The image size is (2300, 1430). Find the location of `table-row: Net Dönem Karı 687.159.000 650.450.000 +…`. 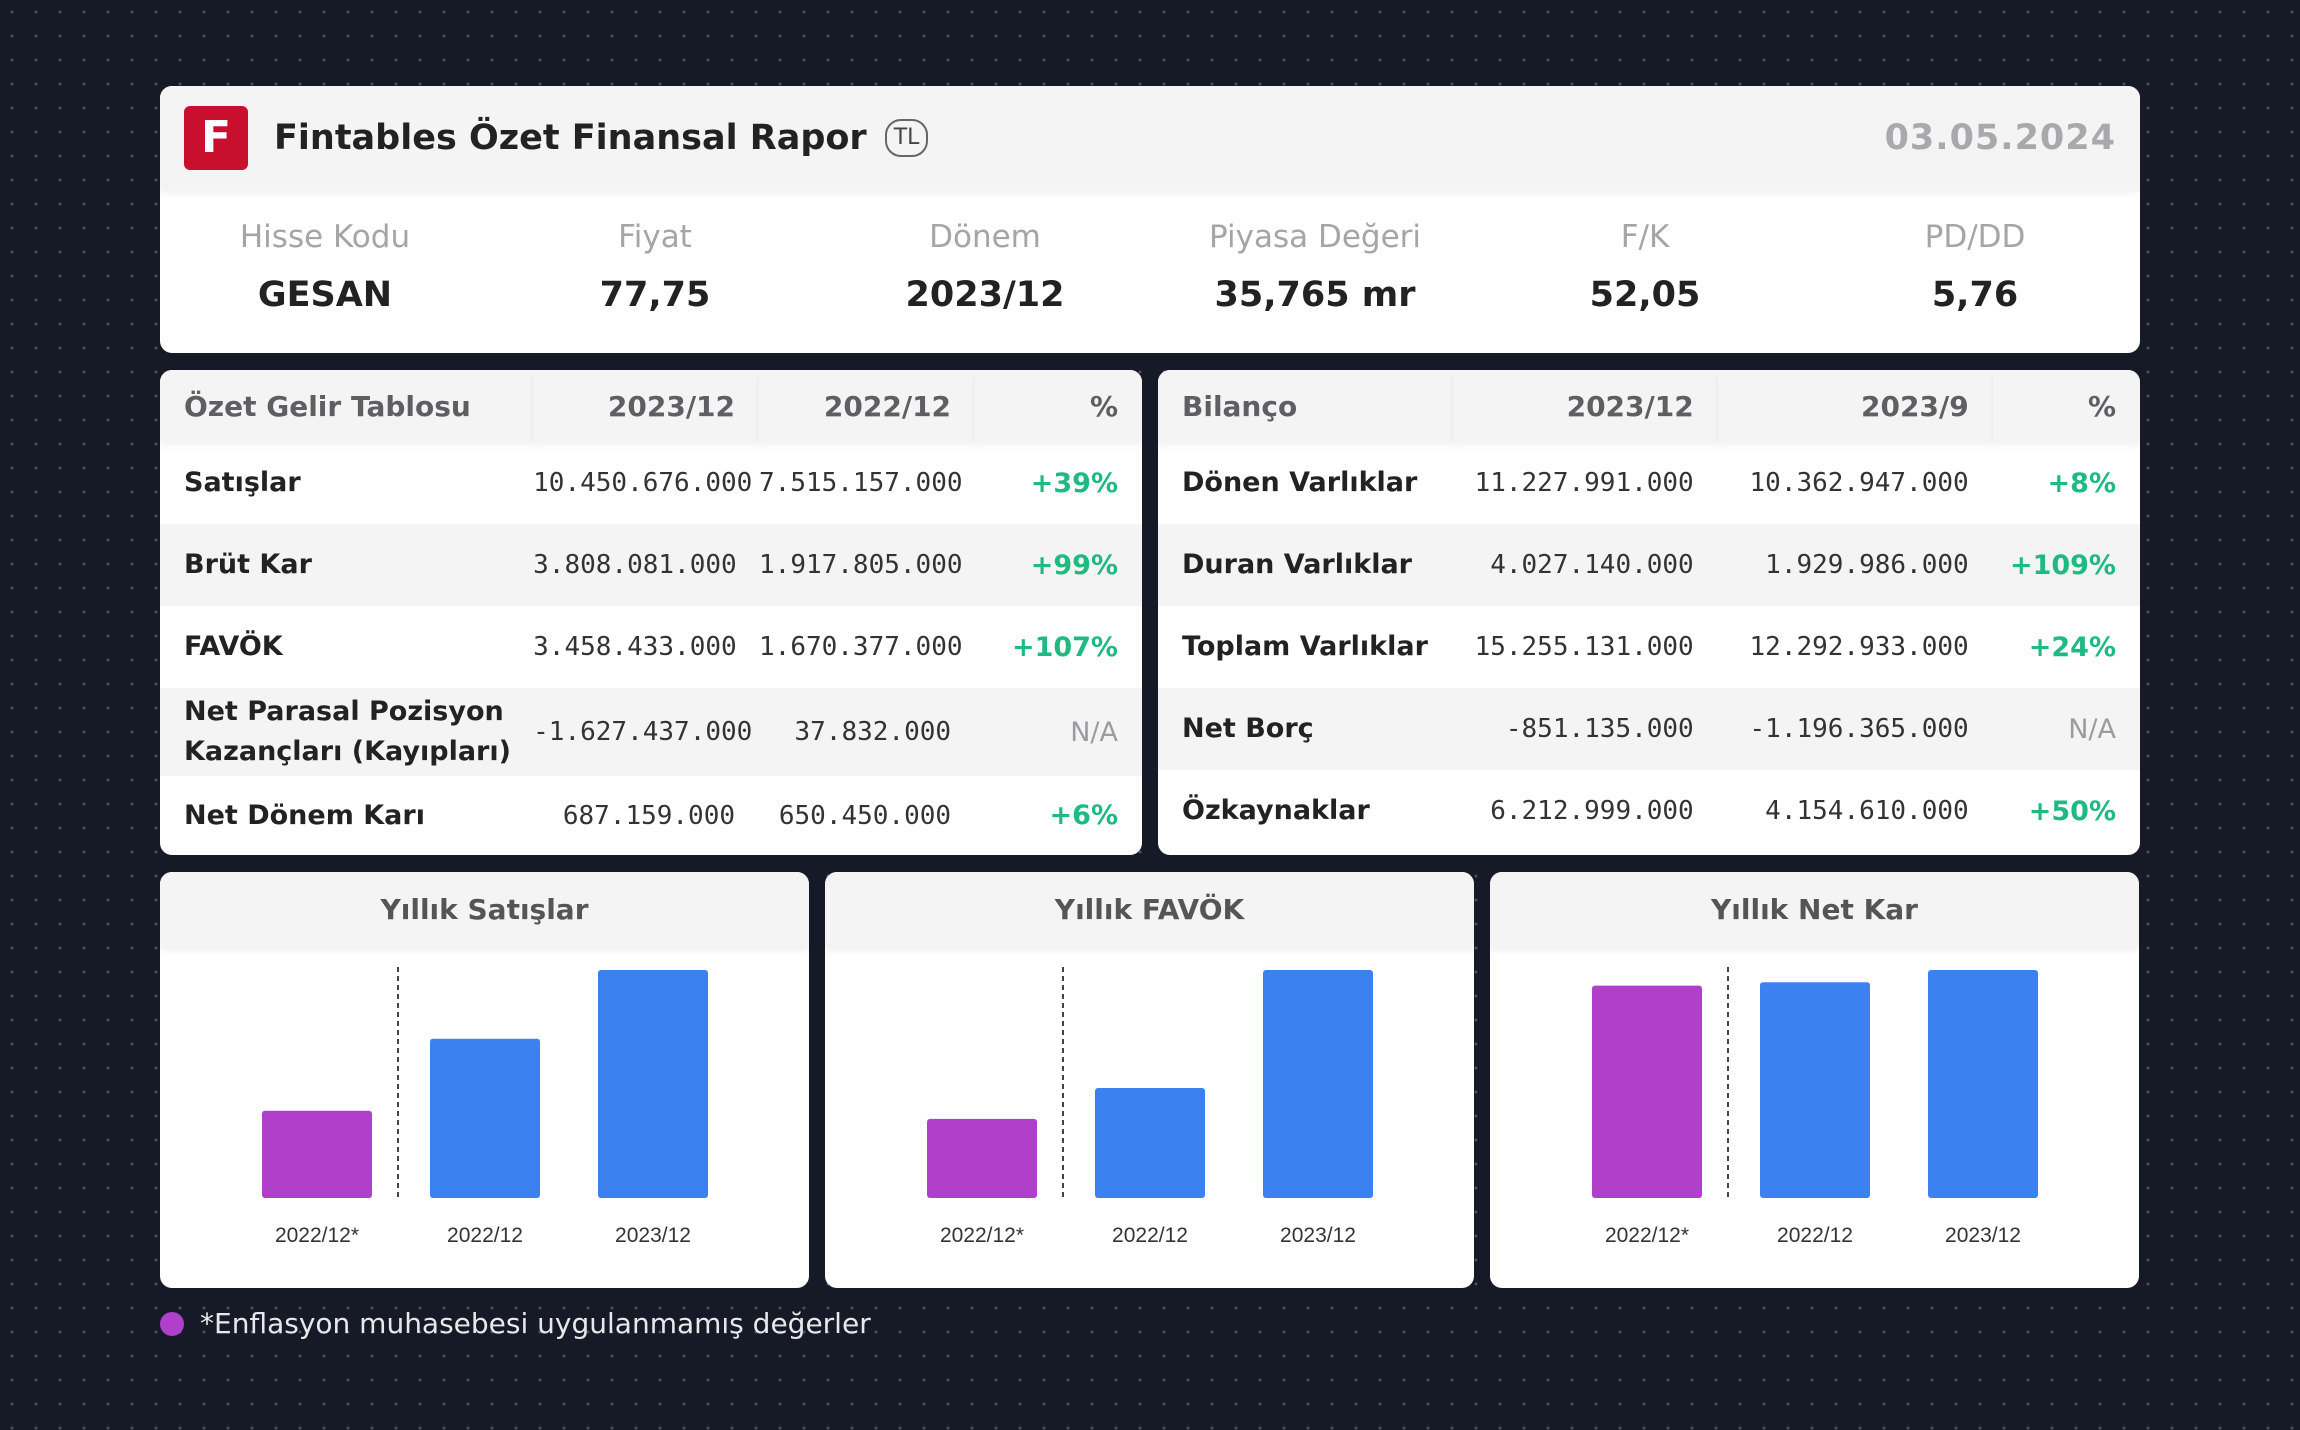

table-row: Net Dönem Karı 687.159.000 650.450.000 +… is located at coordinates (651, 815).